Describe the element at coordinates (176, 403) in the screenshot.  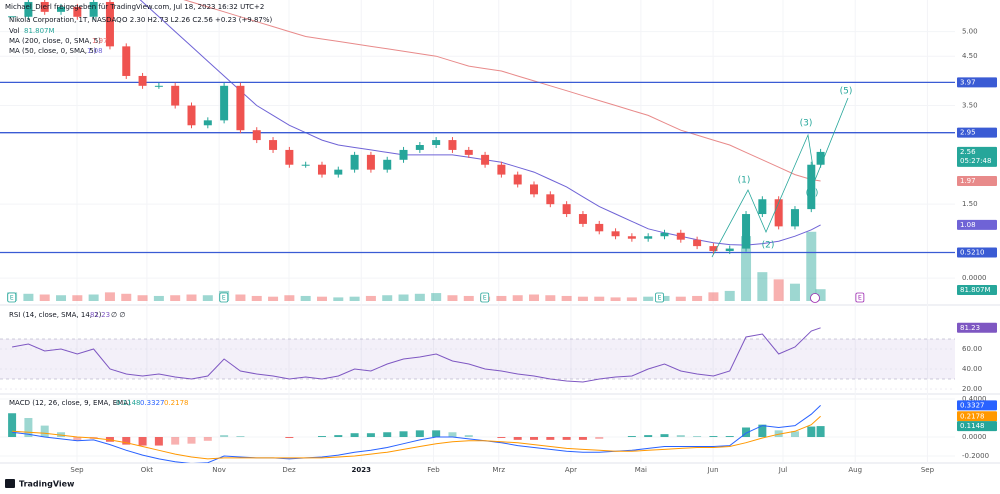
I see `macd-legend-signal: 0.2178` at that location.